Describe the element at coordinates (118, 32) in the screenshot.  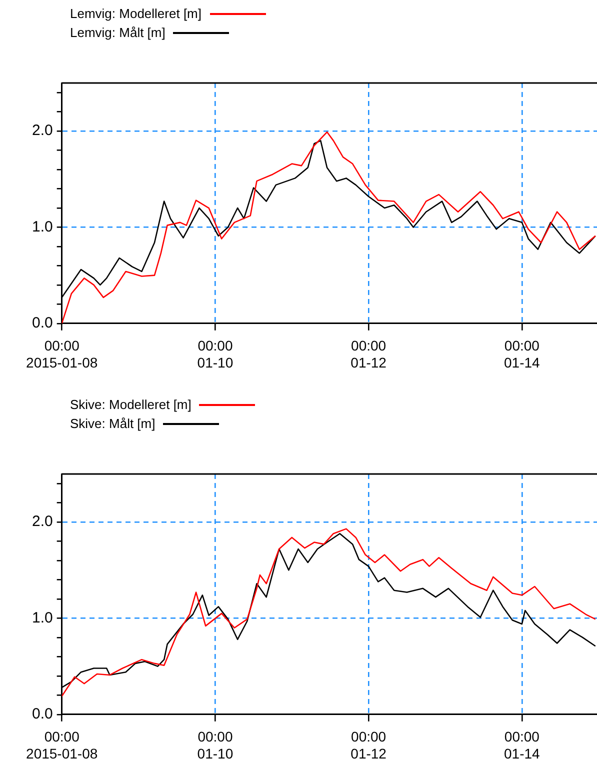
I see `legend-label: Lemvig: Målt [m]` at that location.